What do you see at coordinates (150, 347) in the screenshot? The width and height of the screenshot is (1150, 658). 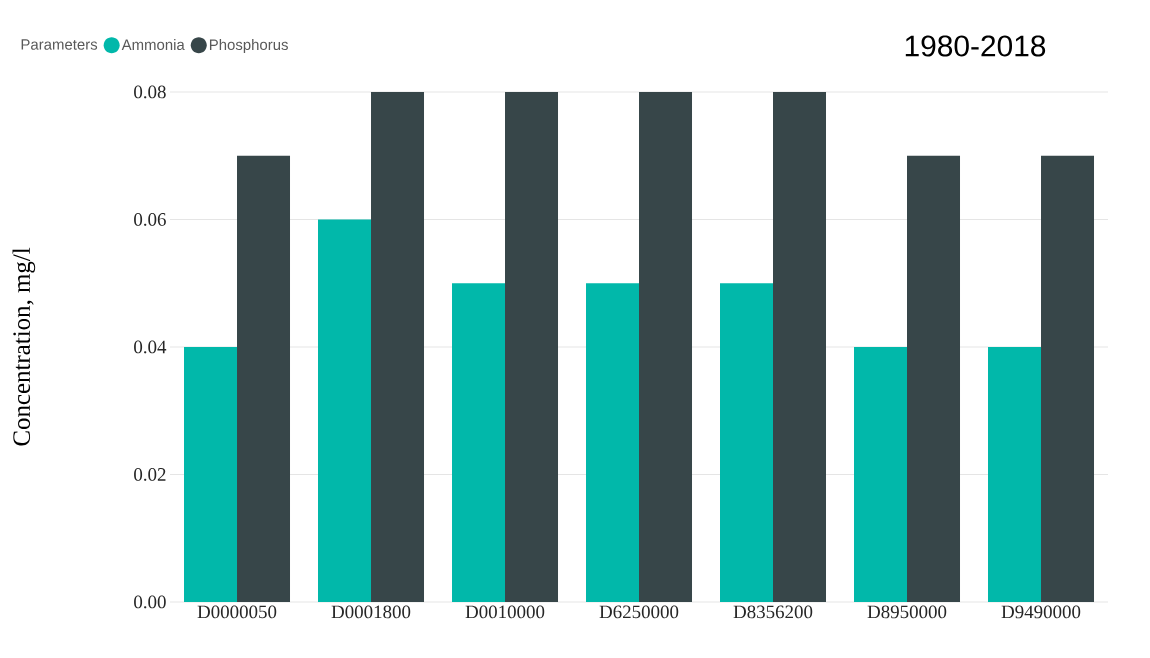 I see `y-tick-label: 0.04` at bounding box center [150, 347].